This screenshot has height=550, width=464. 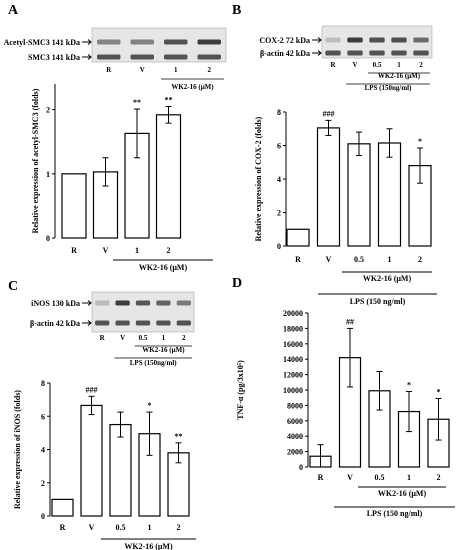 I want to click on panel-letter: A, so click(x=13, y=10).